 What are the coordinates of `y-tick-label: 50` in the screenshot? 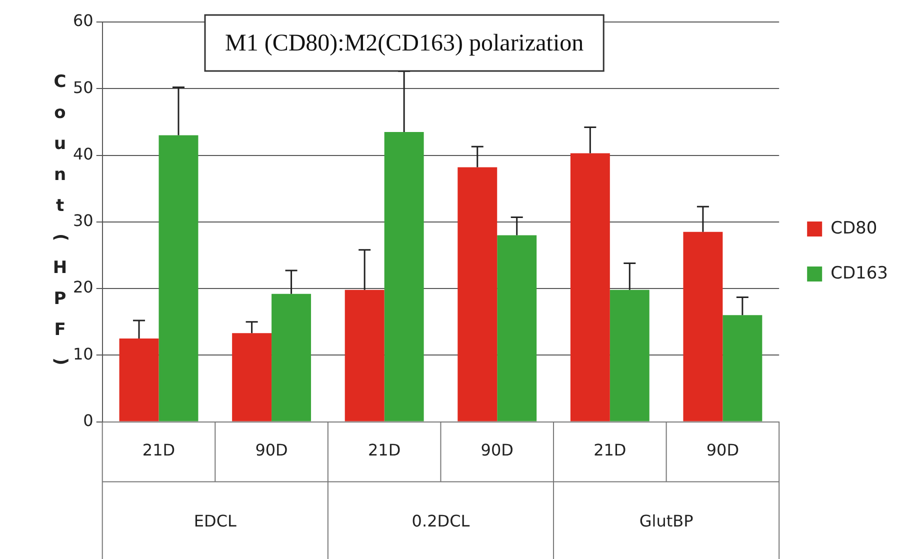 It's located at (83, 87).